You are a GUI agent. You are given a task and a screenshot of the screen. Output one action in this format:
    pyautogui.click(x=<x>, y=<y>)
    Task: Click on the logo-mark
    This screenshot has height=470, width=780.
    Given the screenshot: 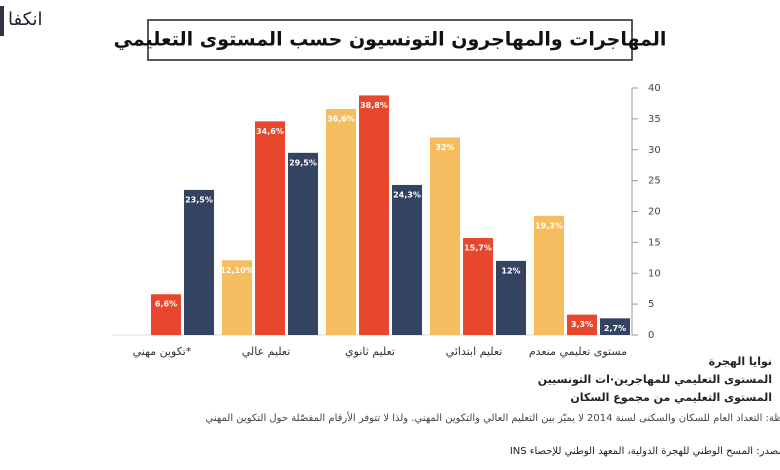 What is the action you would take?
    pyautogui.click(x=2, y=21)
    